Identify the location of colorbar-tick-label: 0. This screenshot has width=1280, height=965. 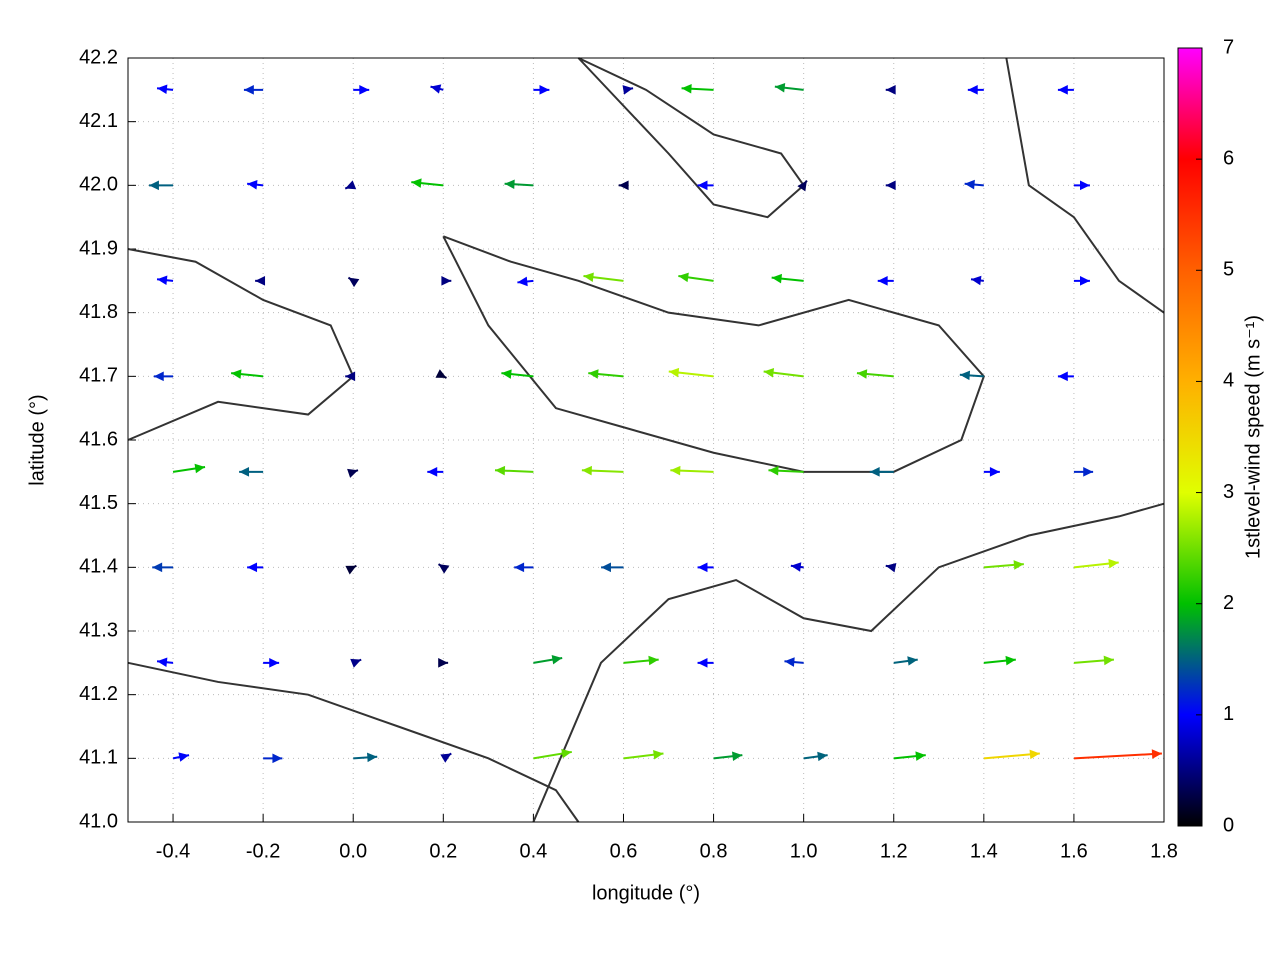
(1228, 825).